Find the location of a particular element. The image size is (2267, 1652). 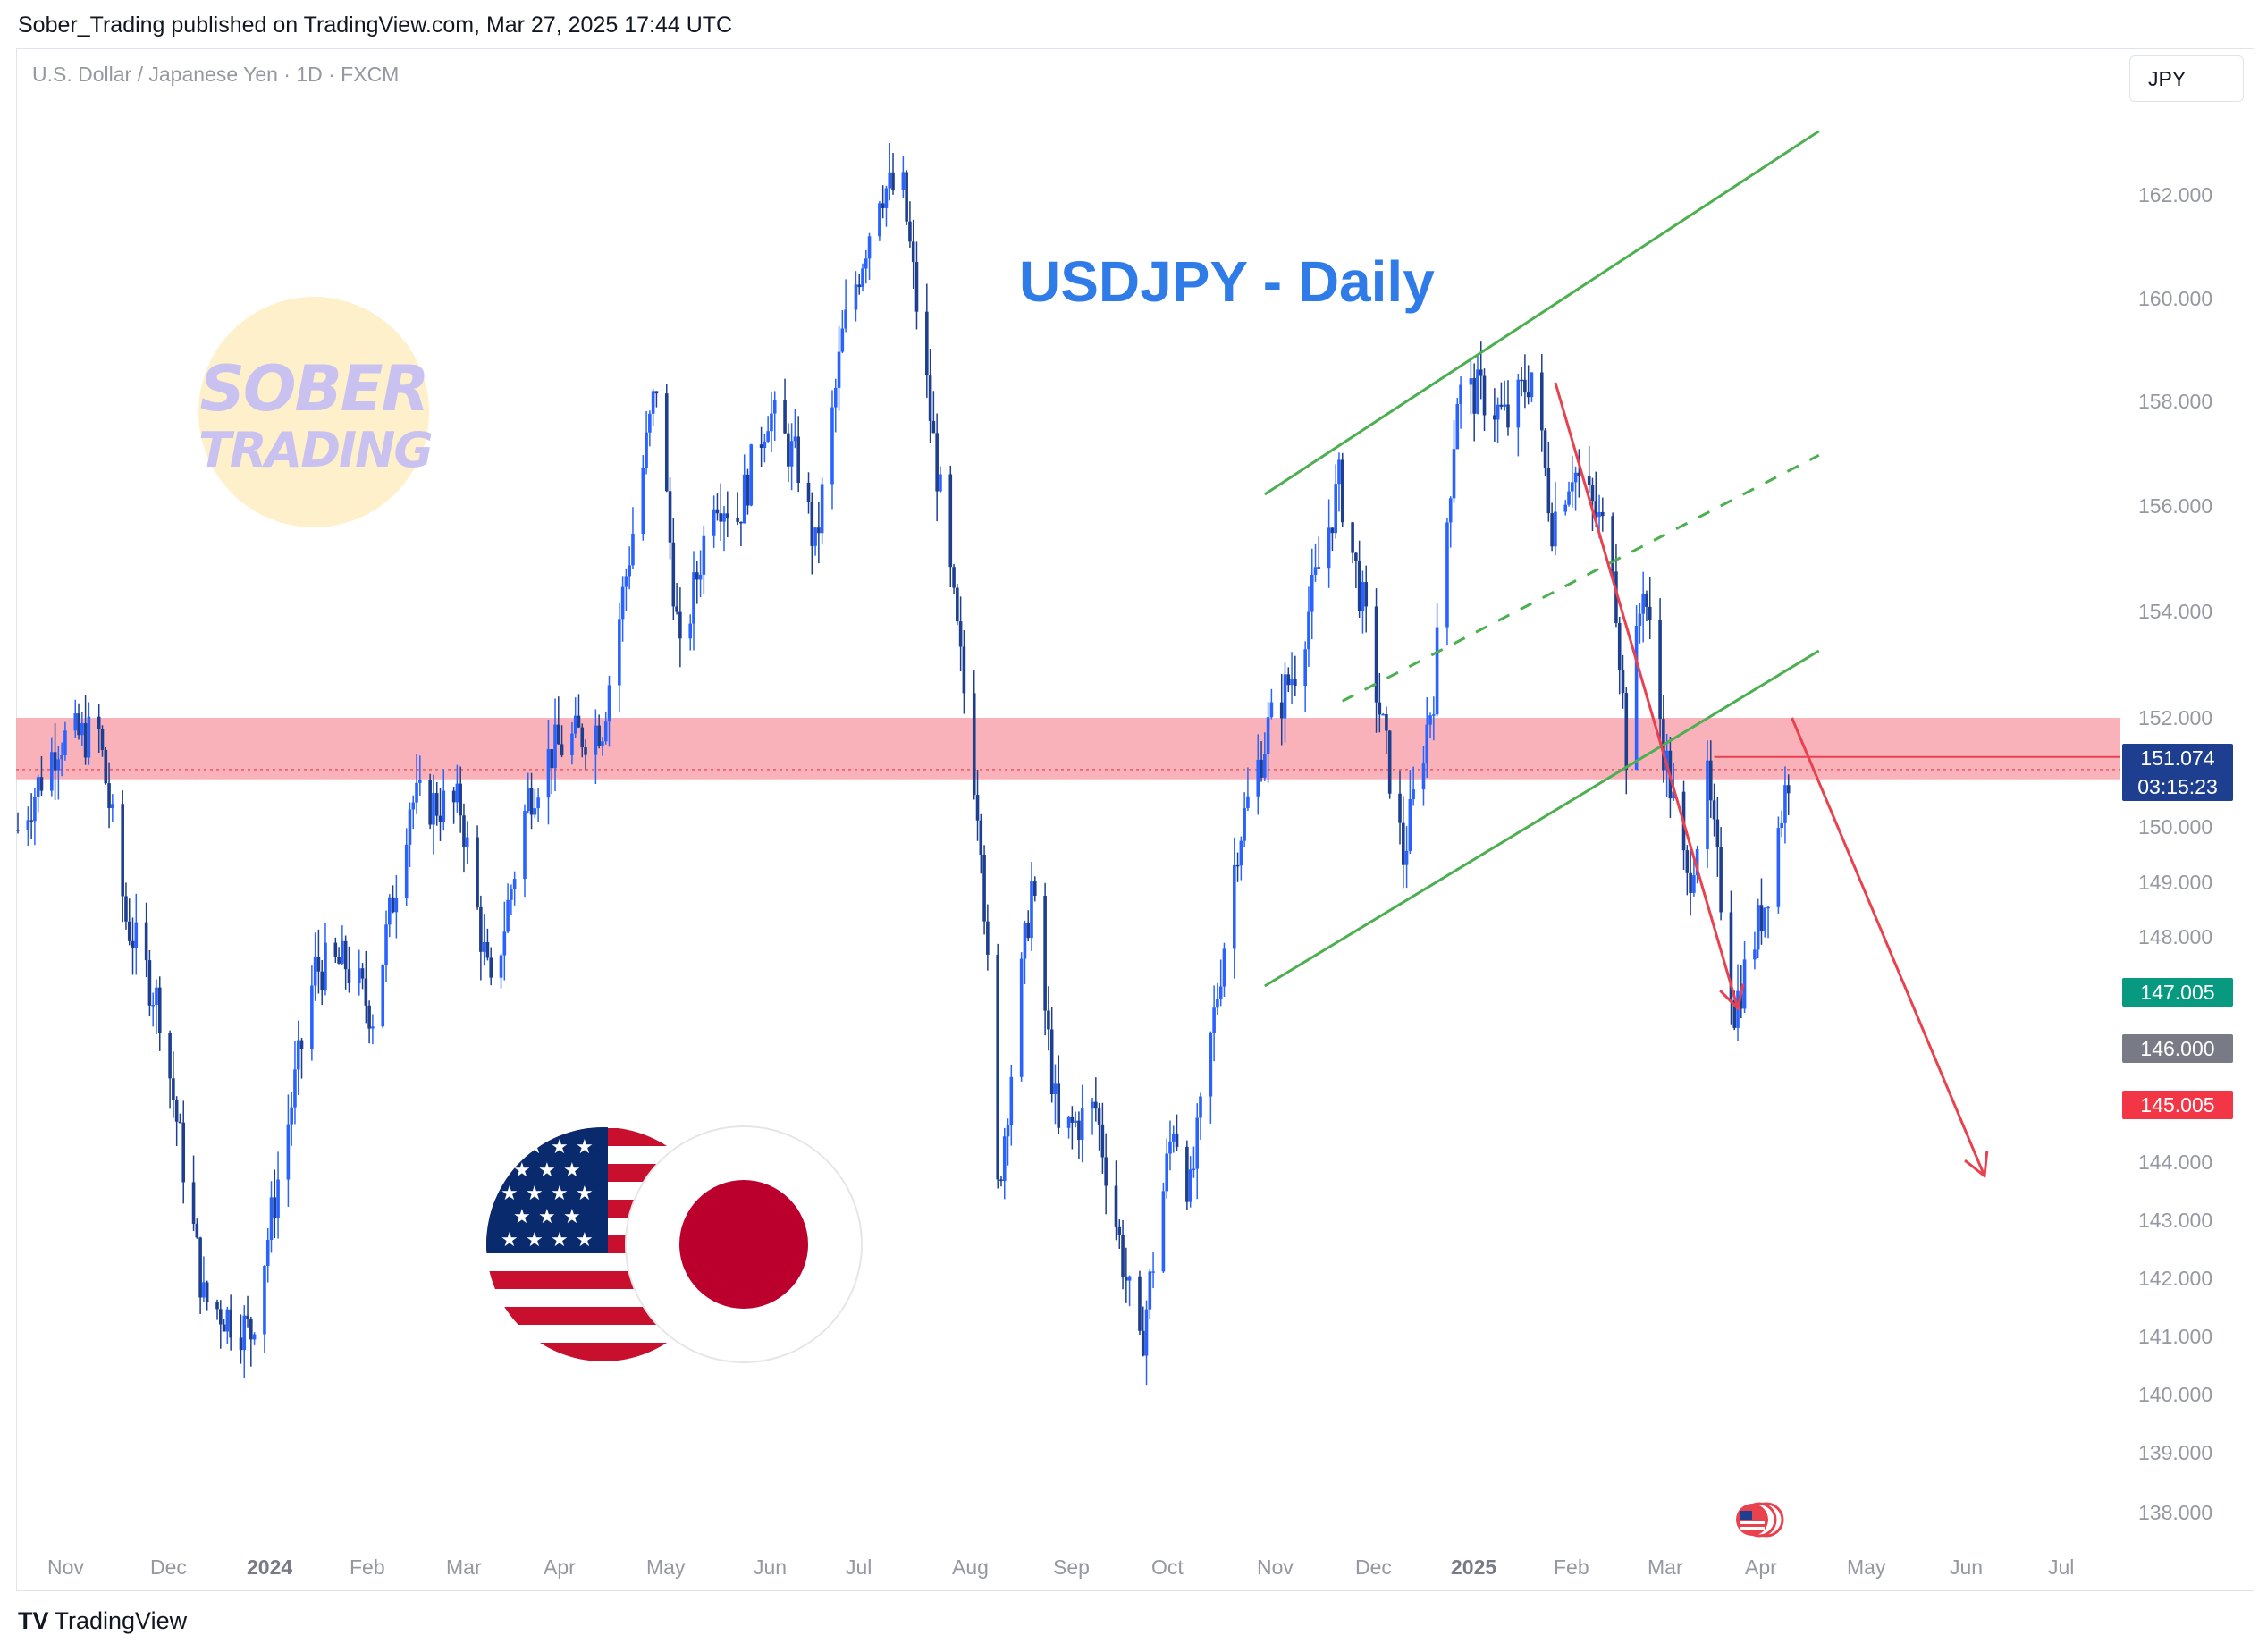

x-tick-label: Nov is located at coordinates (1275, 1567).